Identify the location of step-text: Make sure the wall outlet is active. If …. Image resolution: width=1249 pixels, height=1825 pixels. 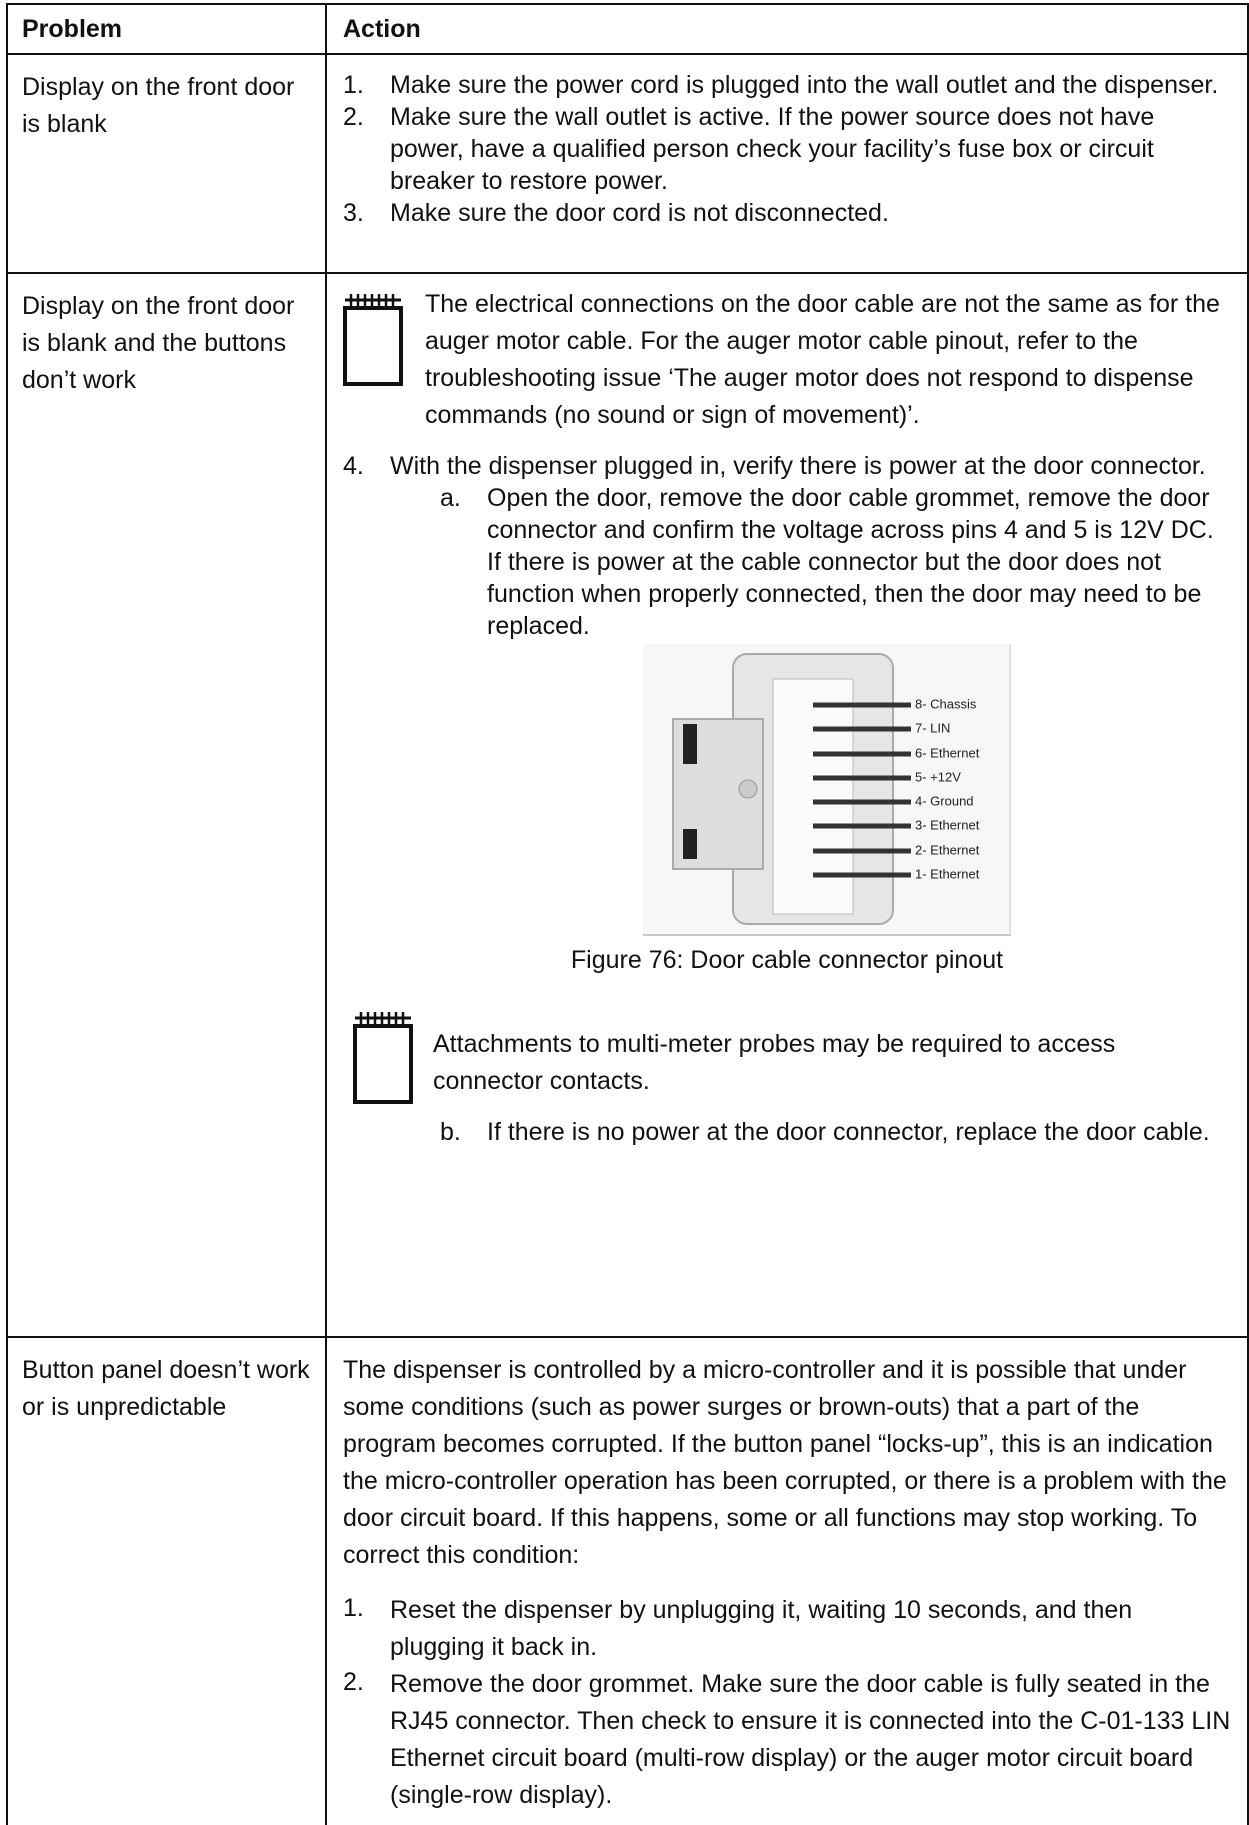
(772, 149).